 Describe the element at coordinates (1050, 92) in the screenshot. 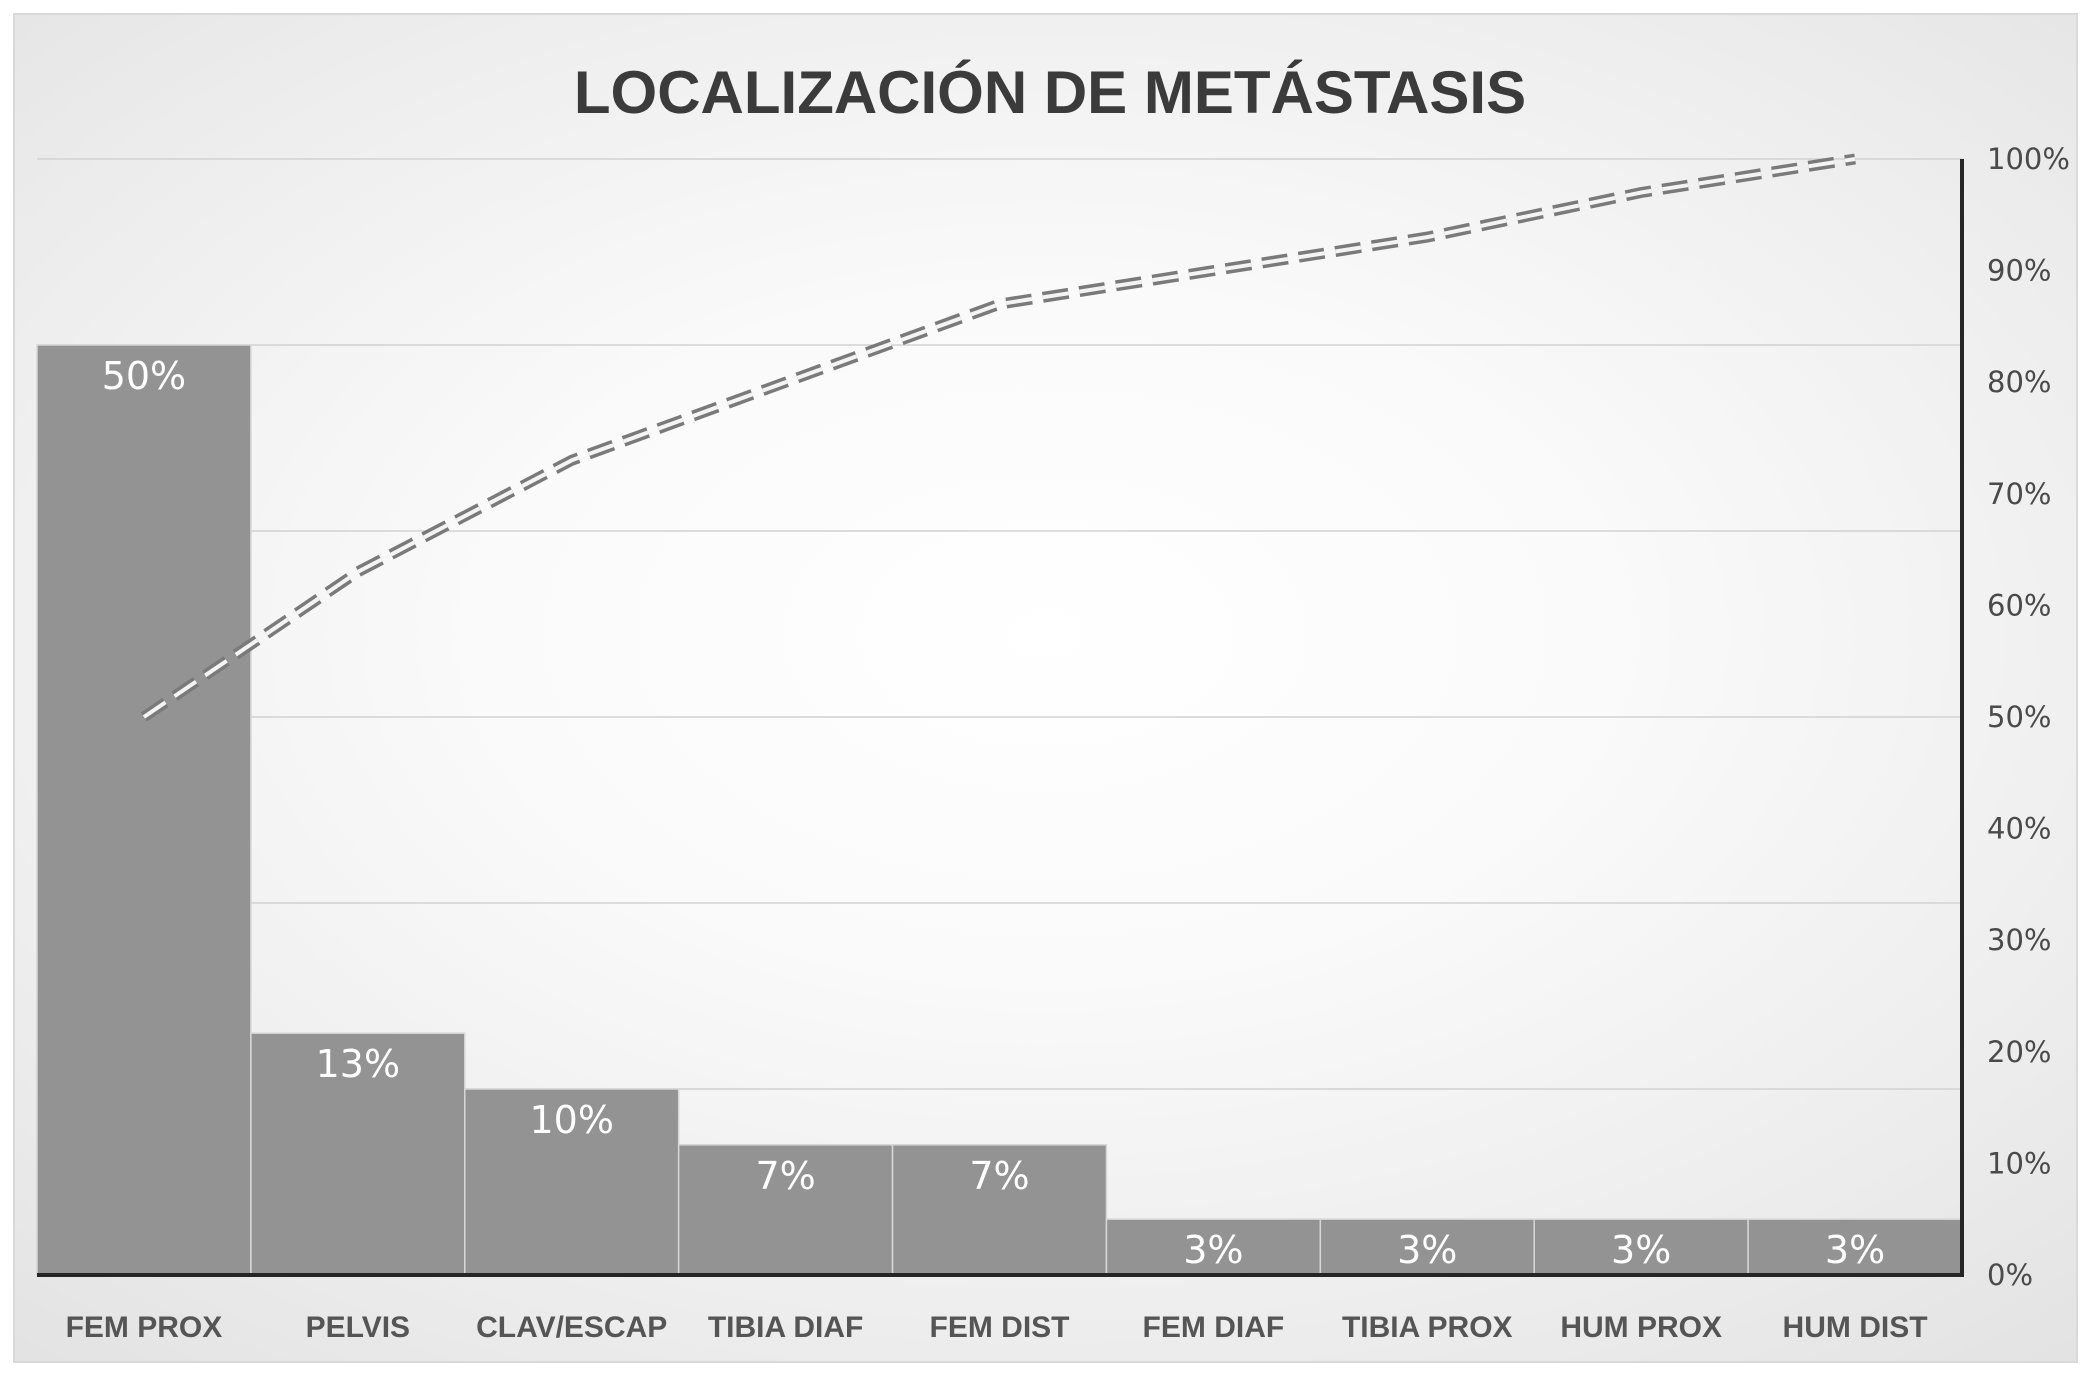

I see `chart-title: LOCALIZACIÓN DE METÁSTASIS` at that location.